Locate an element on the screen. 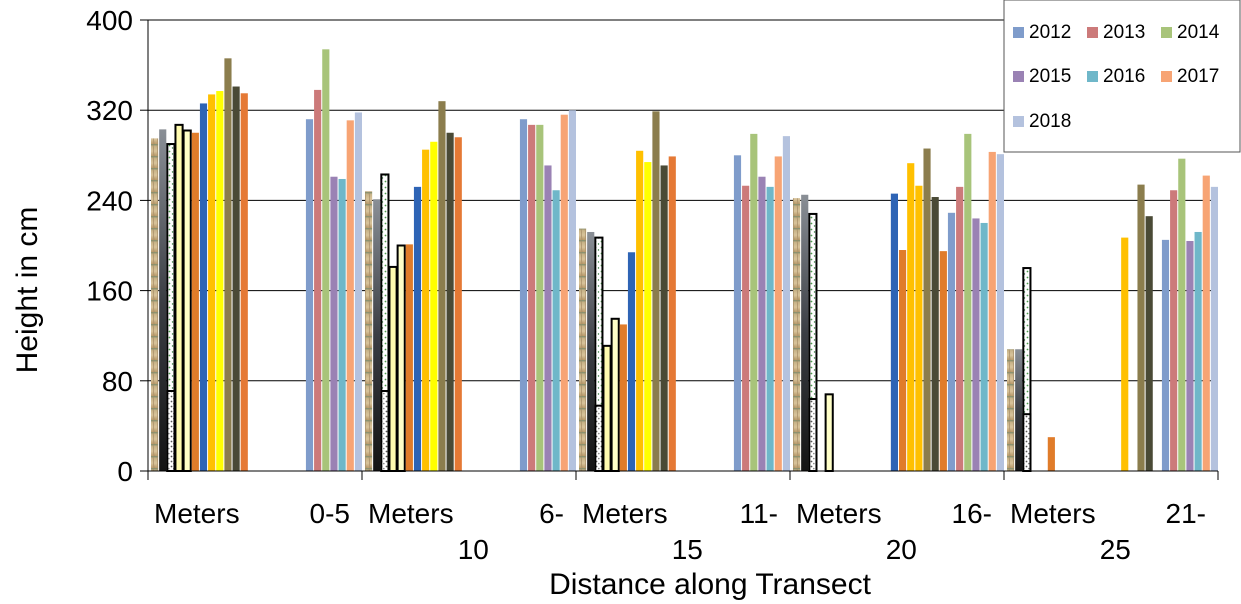  legend-label: 2015 is located at coordinates (1050, 76).